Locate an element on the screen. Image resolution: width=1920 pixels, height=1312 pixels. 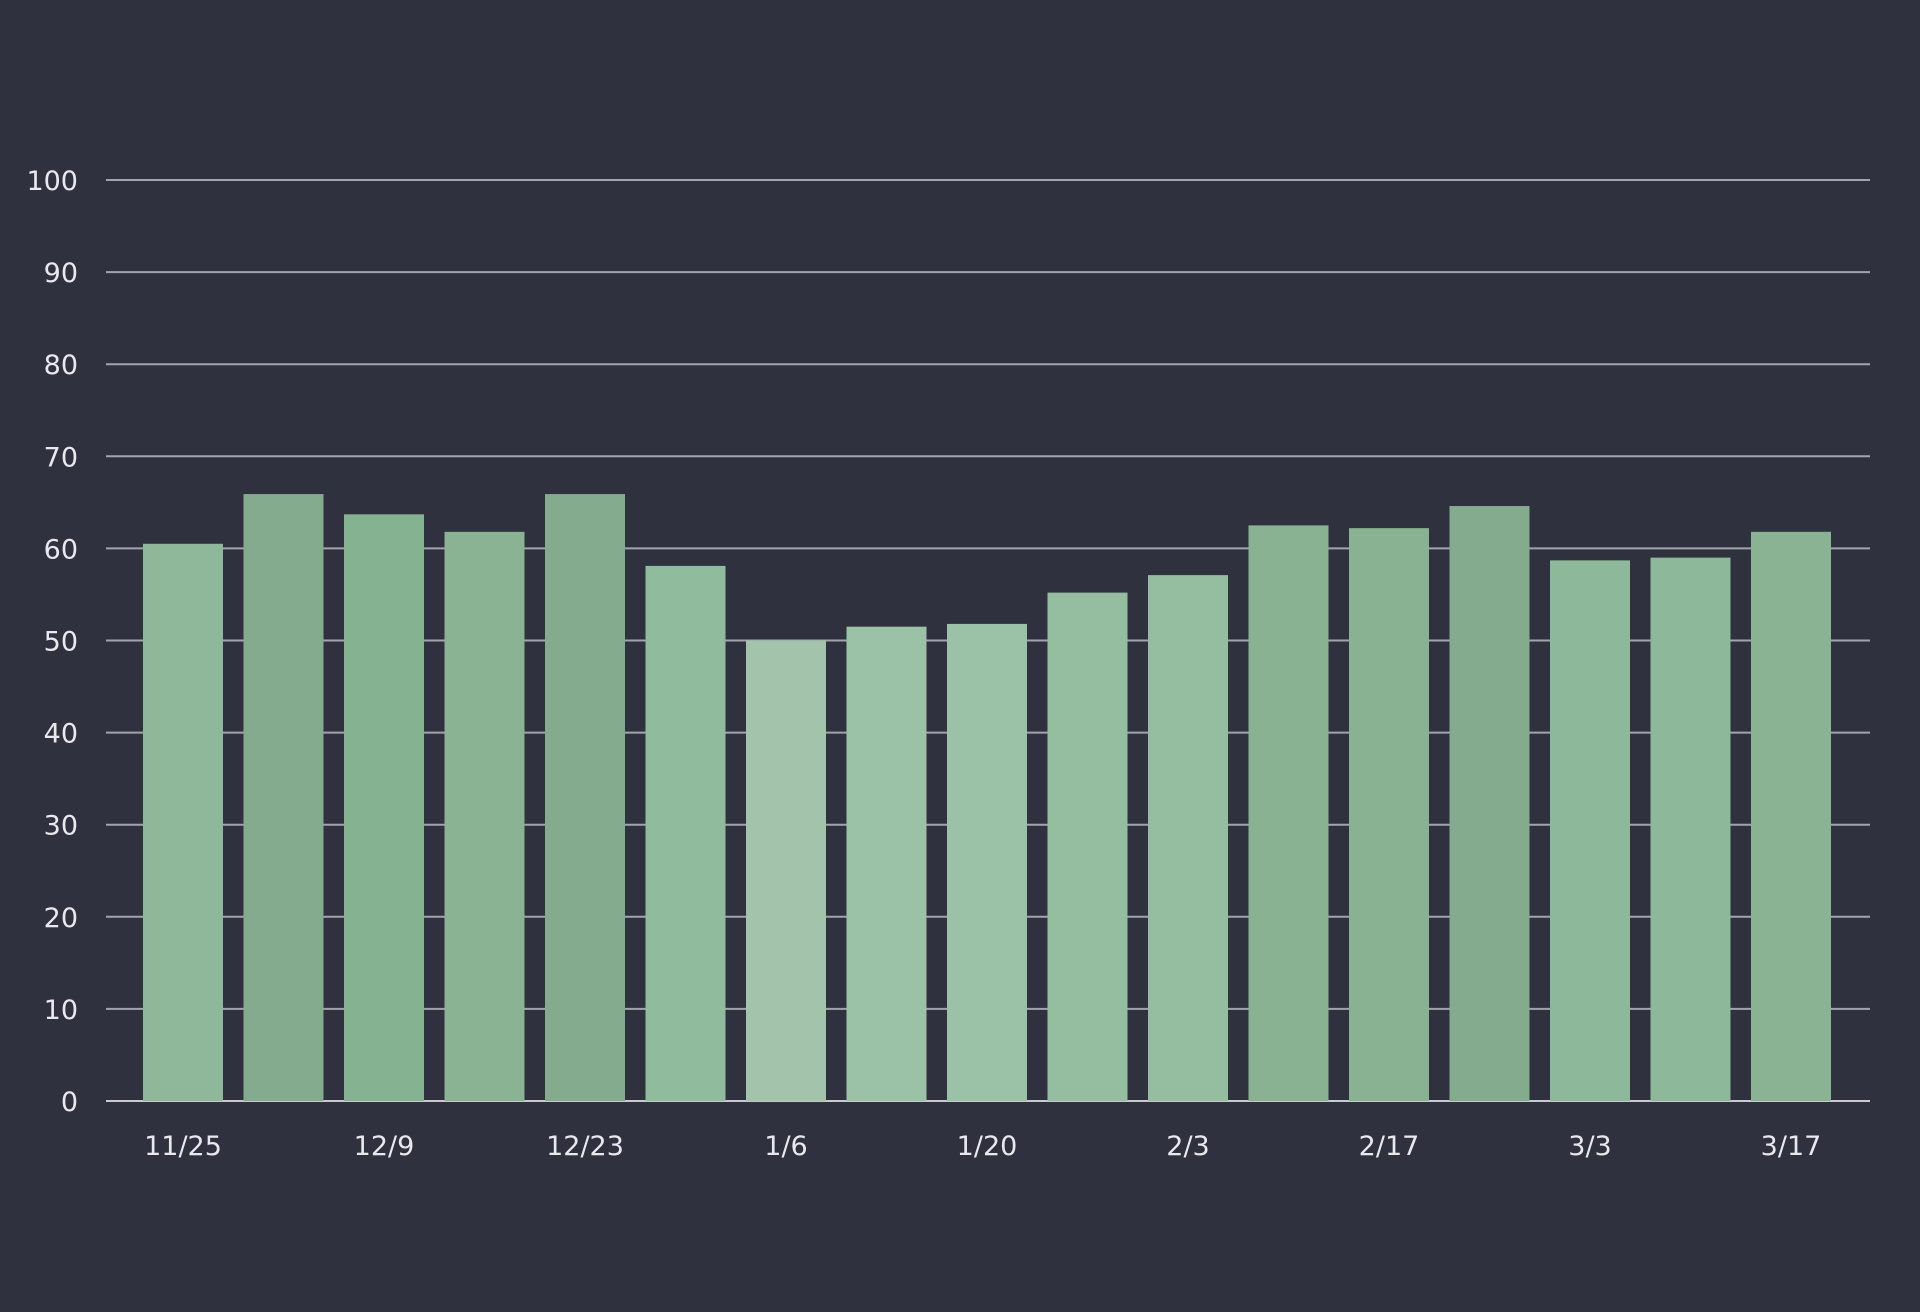
x-tick-label: 1/6 is located at coordinates (785, 1146).